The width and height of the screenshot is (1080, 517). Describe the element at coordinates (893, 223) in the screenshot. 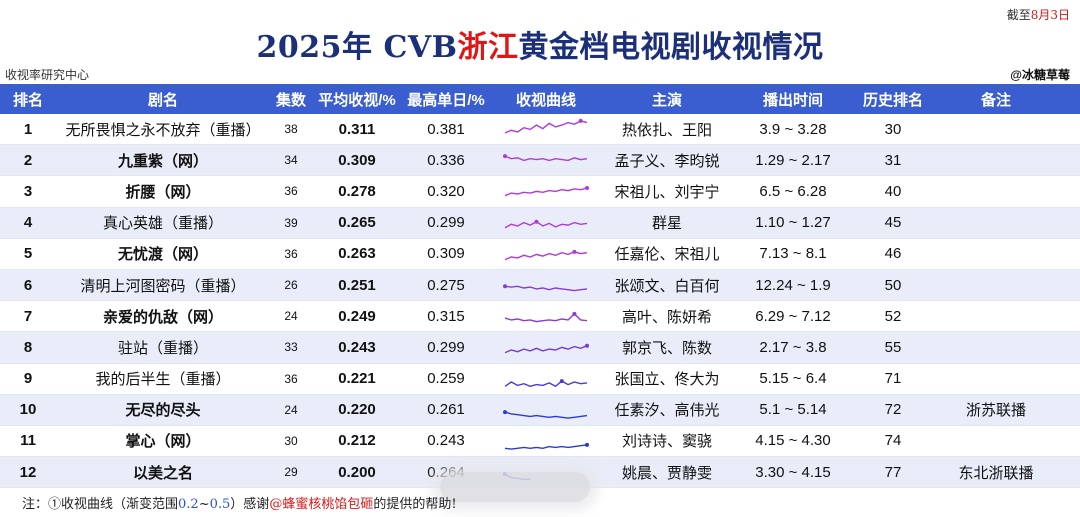

I see `history-cell: 45` at that location.